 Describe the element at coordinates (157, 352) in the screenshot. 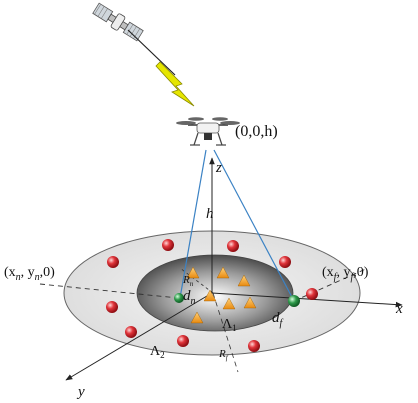

I see `lambda2-label: Λ2` at that location.